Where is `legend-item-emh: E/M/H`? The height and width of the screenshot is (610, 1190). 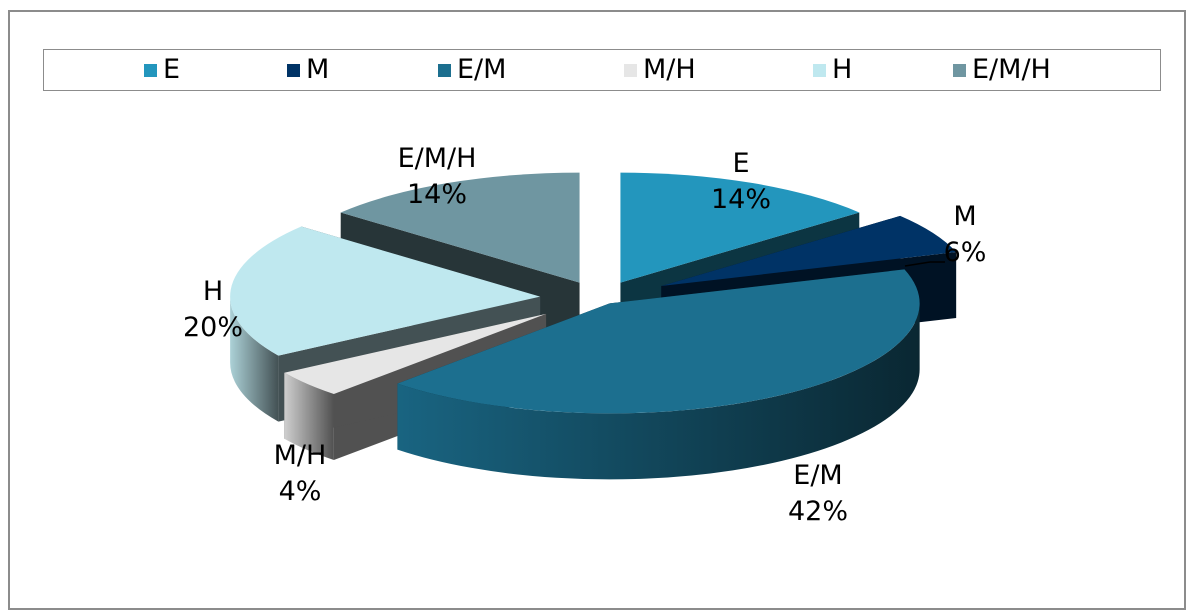
legend-item-emh: E/M/H is located at coordinates (1002, 70).